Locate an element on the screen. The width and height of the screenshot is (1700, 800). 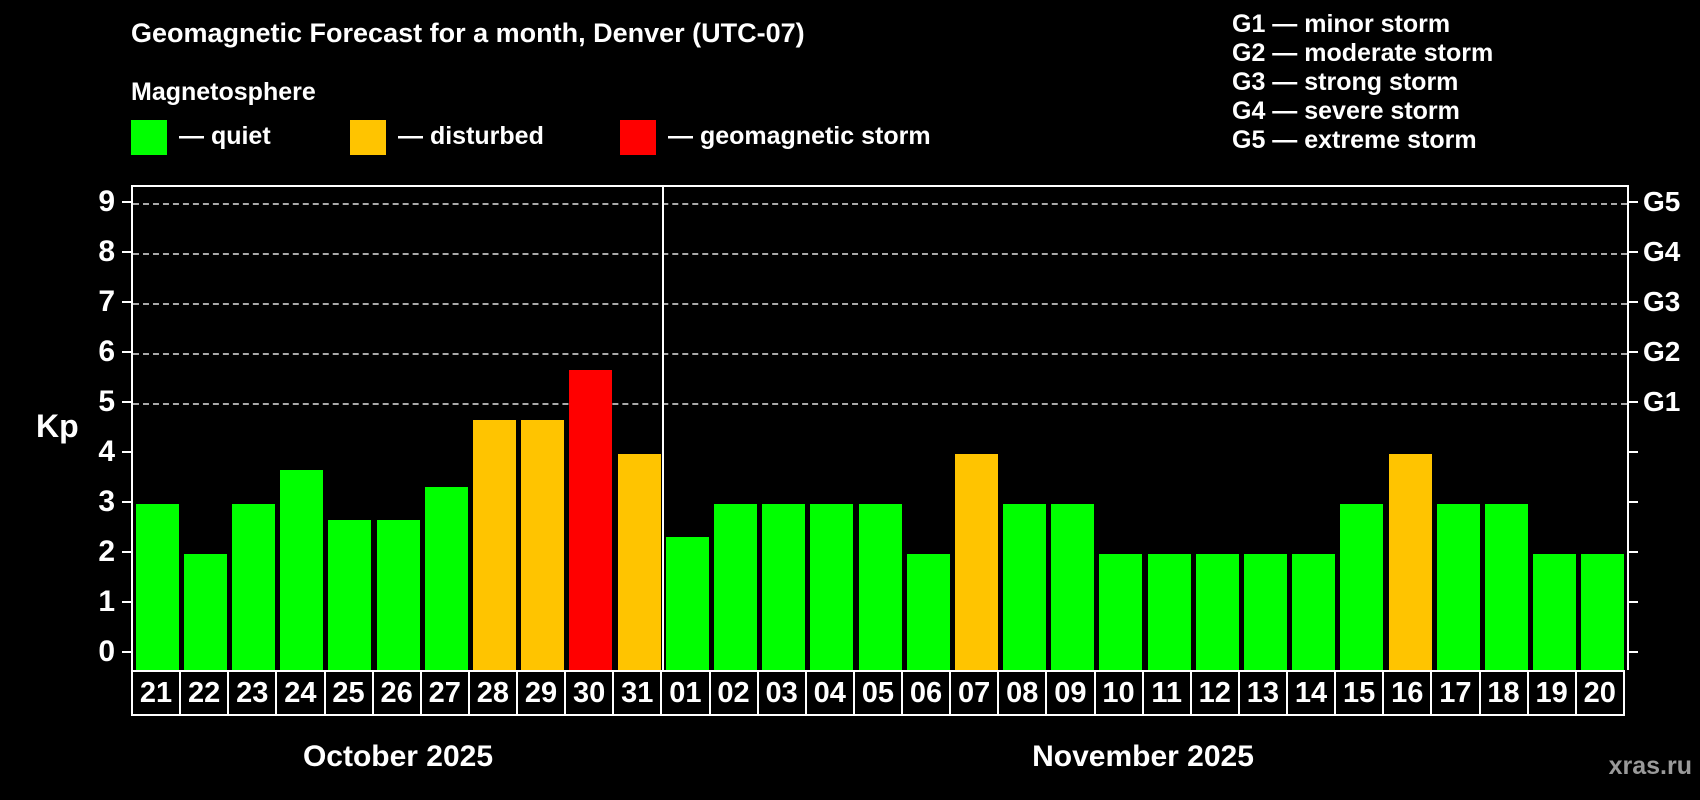
y-axis-tick-label-5: 5 is located at coordinates (106, 401).